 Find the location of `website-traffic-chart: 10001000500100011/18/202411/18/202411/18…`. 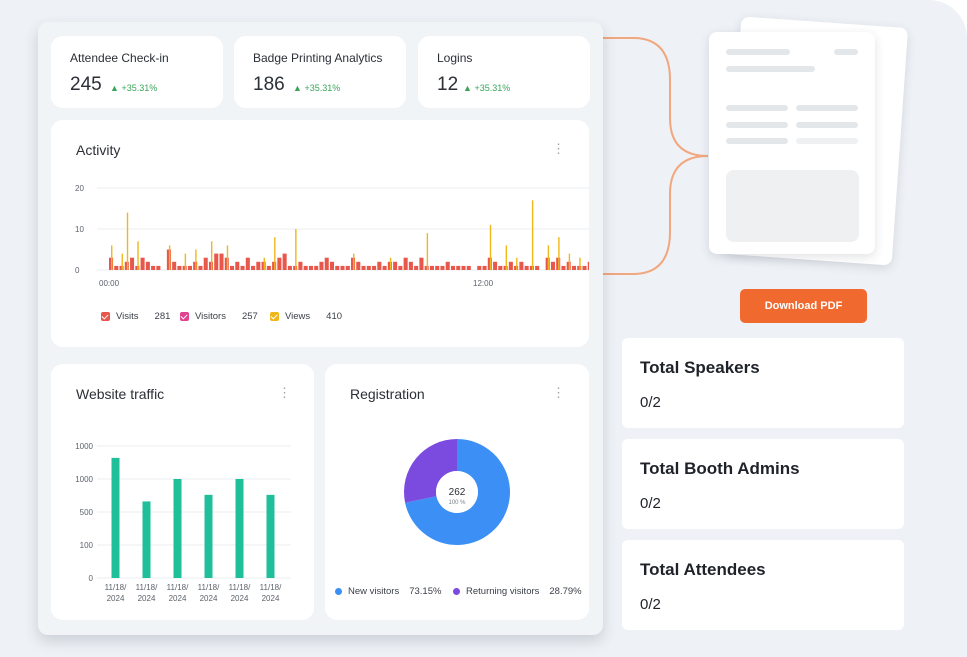

website-traffic-chart: 10001000500100011/18/202411/18/202411/18… is located at coordinates (183, 522).